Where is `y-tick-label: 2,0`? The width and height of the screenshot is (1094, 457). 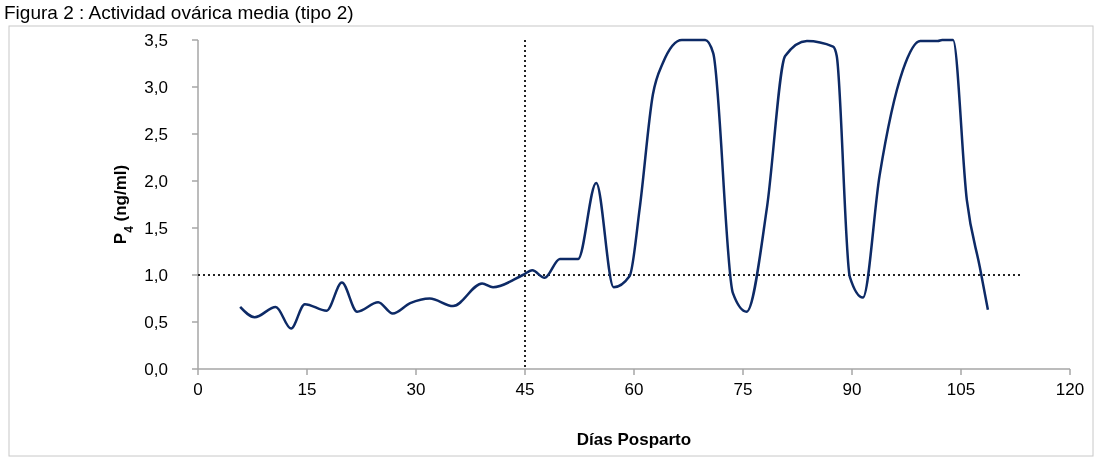
y-tick-label: 2,0 is located at coordinates (156, 181).